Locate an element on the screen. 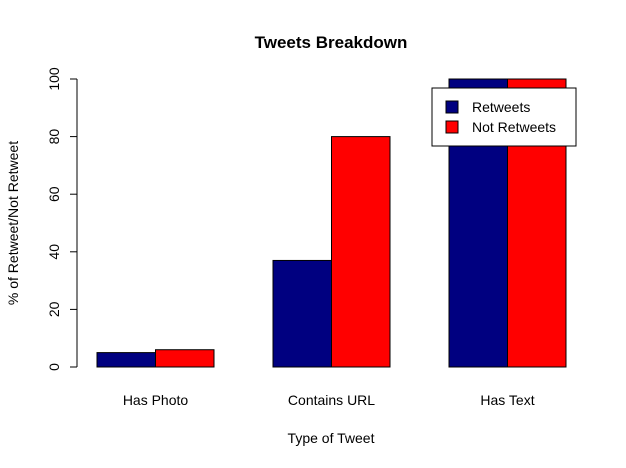 The height and width of the screenshot is (468, 626). x-tick-labels: Has Photo Contains URL Has Text is located at coordinates (329, 400).